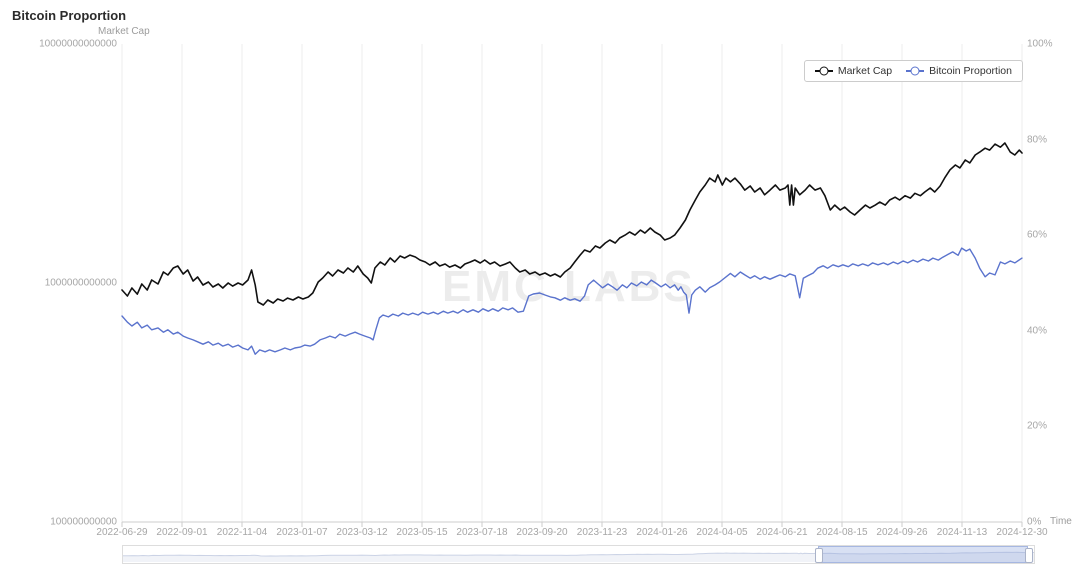 The height and width of the screenshot is (581, 1080). Describe the element at coordinates (602, 532) in the screenshot. I see `x-axis-tick-label: 2023-11-23` at that location.